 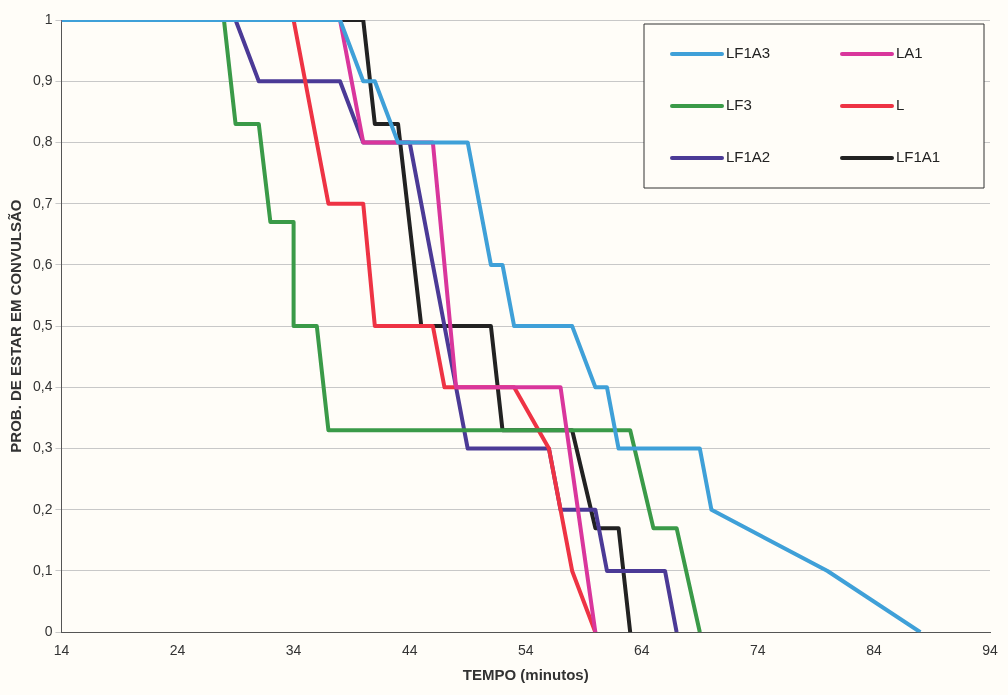 What do you see at coordinates (900, 105) in the screenshot?
I see `legend-label: L` at bounding box center [900, 105].